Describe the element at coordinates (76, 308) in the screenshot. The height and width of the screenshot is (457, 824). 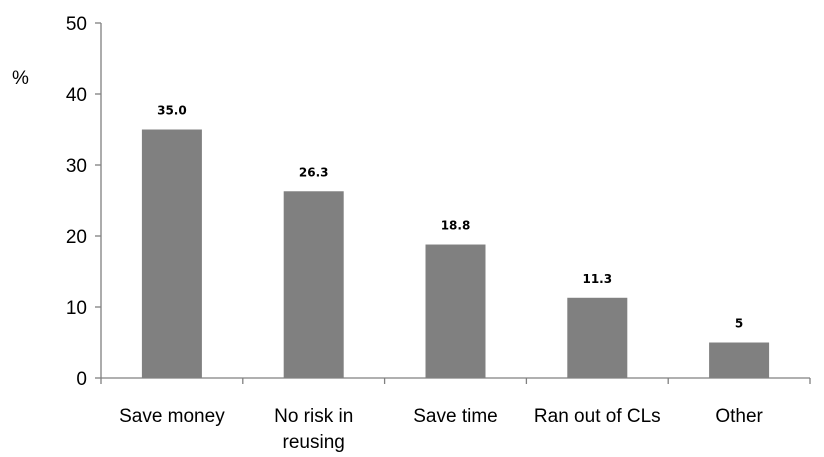
I see `y-tick-label: 10` at that location.